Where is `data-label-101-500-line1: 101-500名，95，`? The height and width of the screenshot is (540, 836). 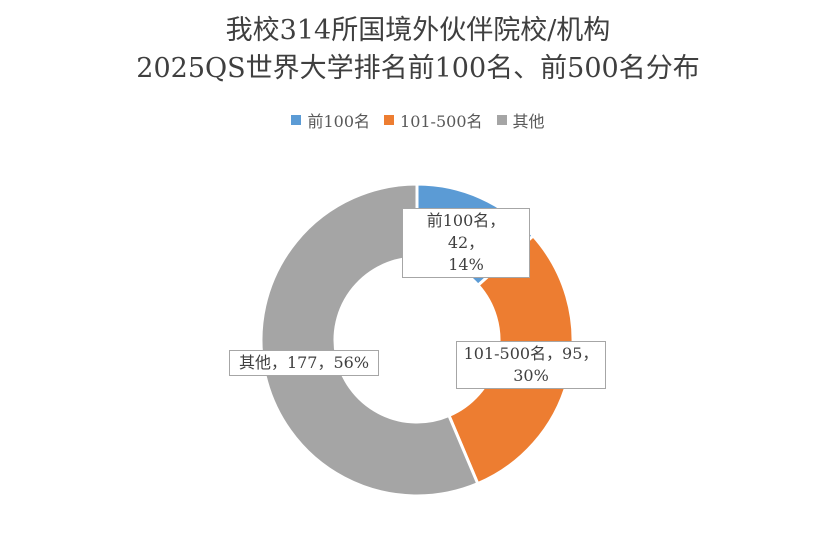
data-label-101-500-line1: 101-500名，95， is located at coordinates (531, 353).